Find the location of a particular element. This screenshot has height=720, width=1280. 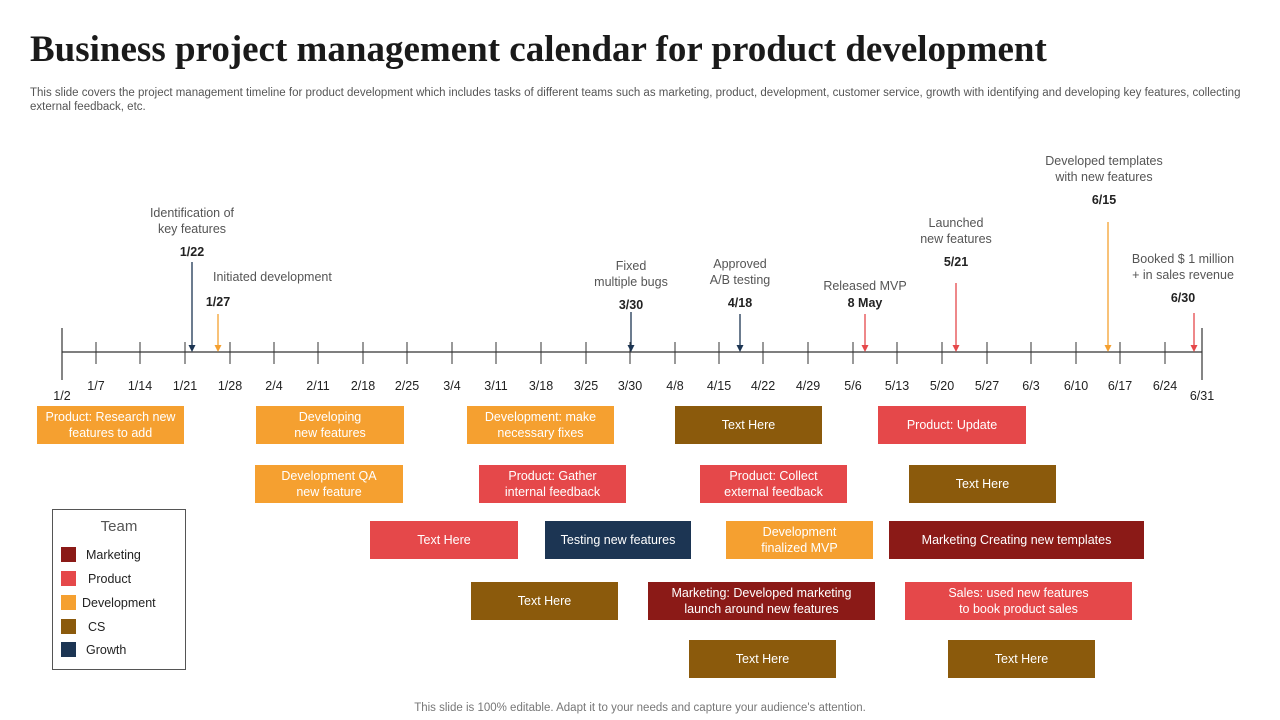

task-box-development: Development finalized MVP is located at coordinates (799, 540).